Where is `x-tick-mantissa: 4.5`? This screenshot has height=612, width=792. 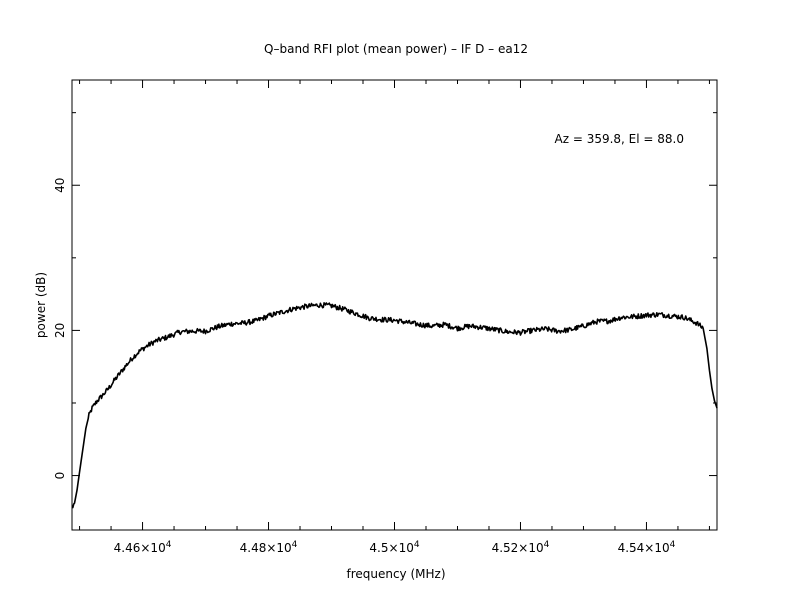 x-tick-mantissa: 4.5 is located at coordinates (378, 548).